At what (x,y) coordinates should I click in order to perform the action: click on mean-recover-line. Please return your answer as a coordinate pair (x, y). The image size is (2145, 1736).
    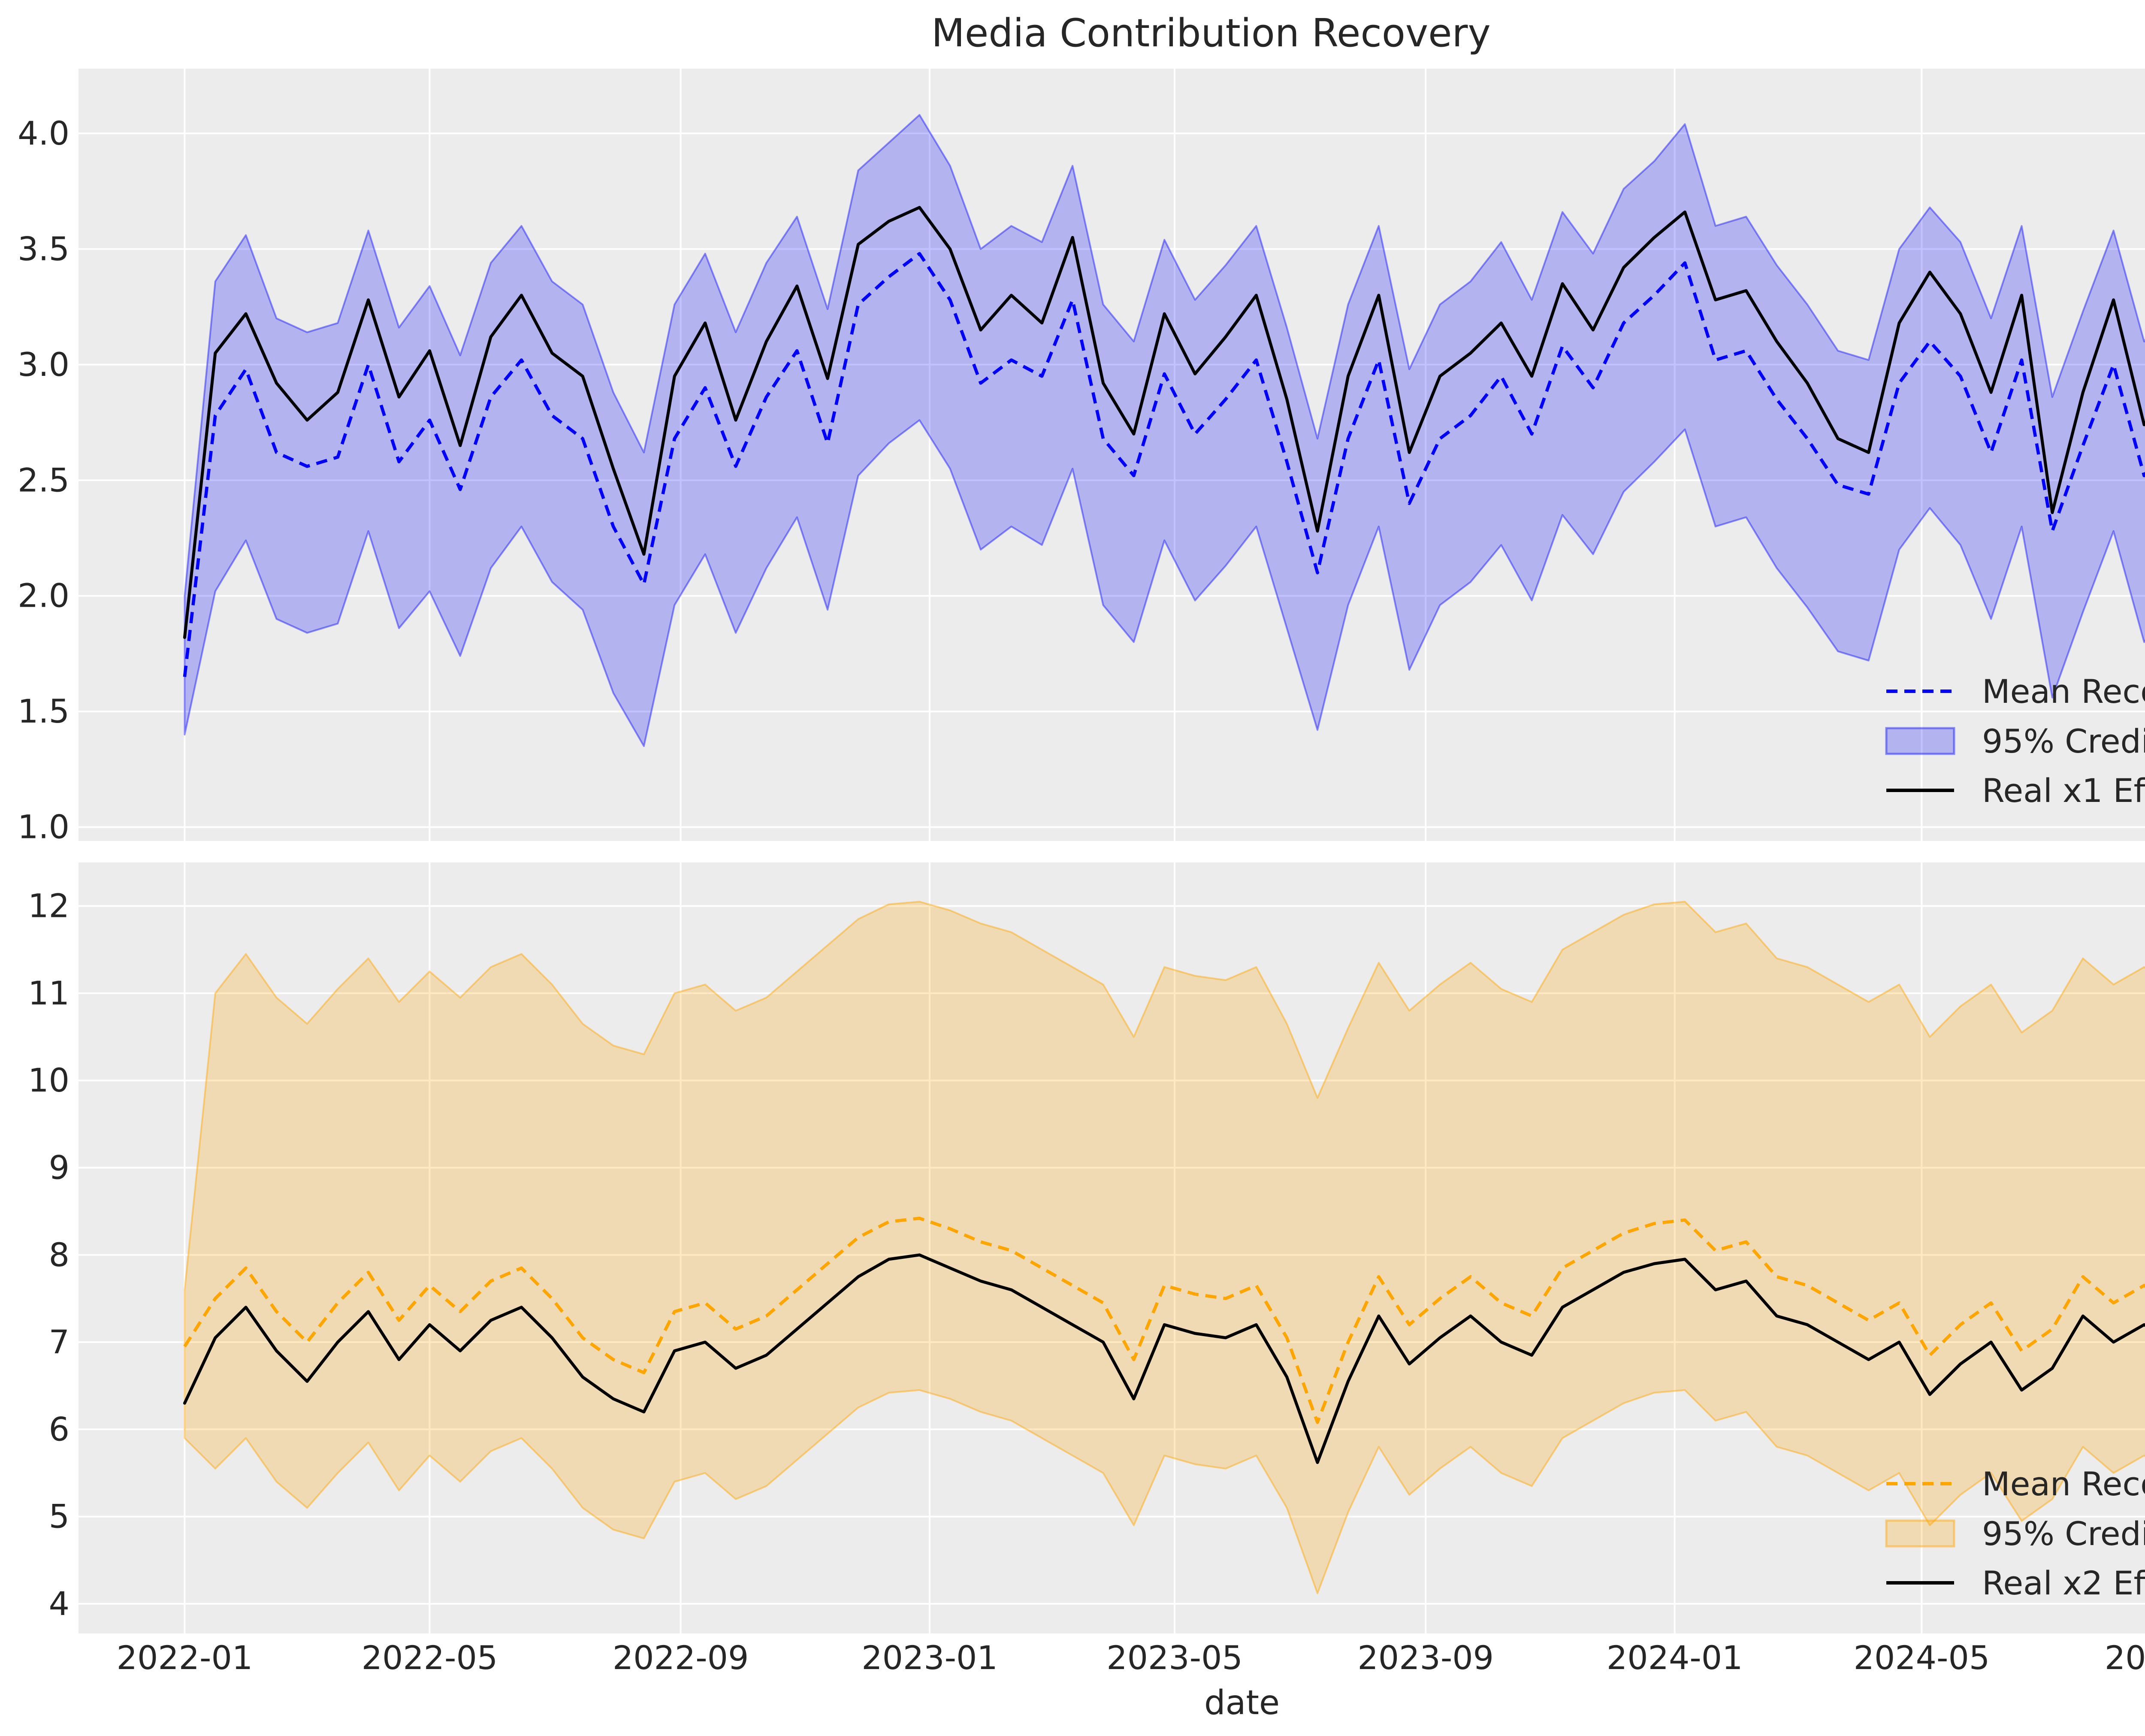
    Looking at the image, I should click on (1164, 1320).